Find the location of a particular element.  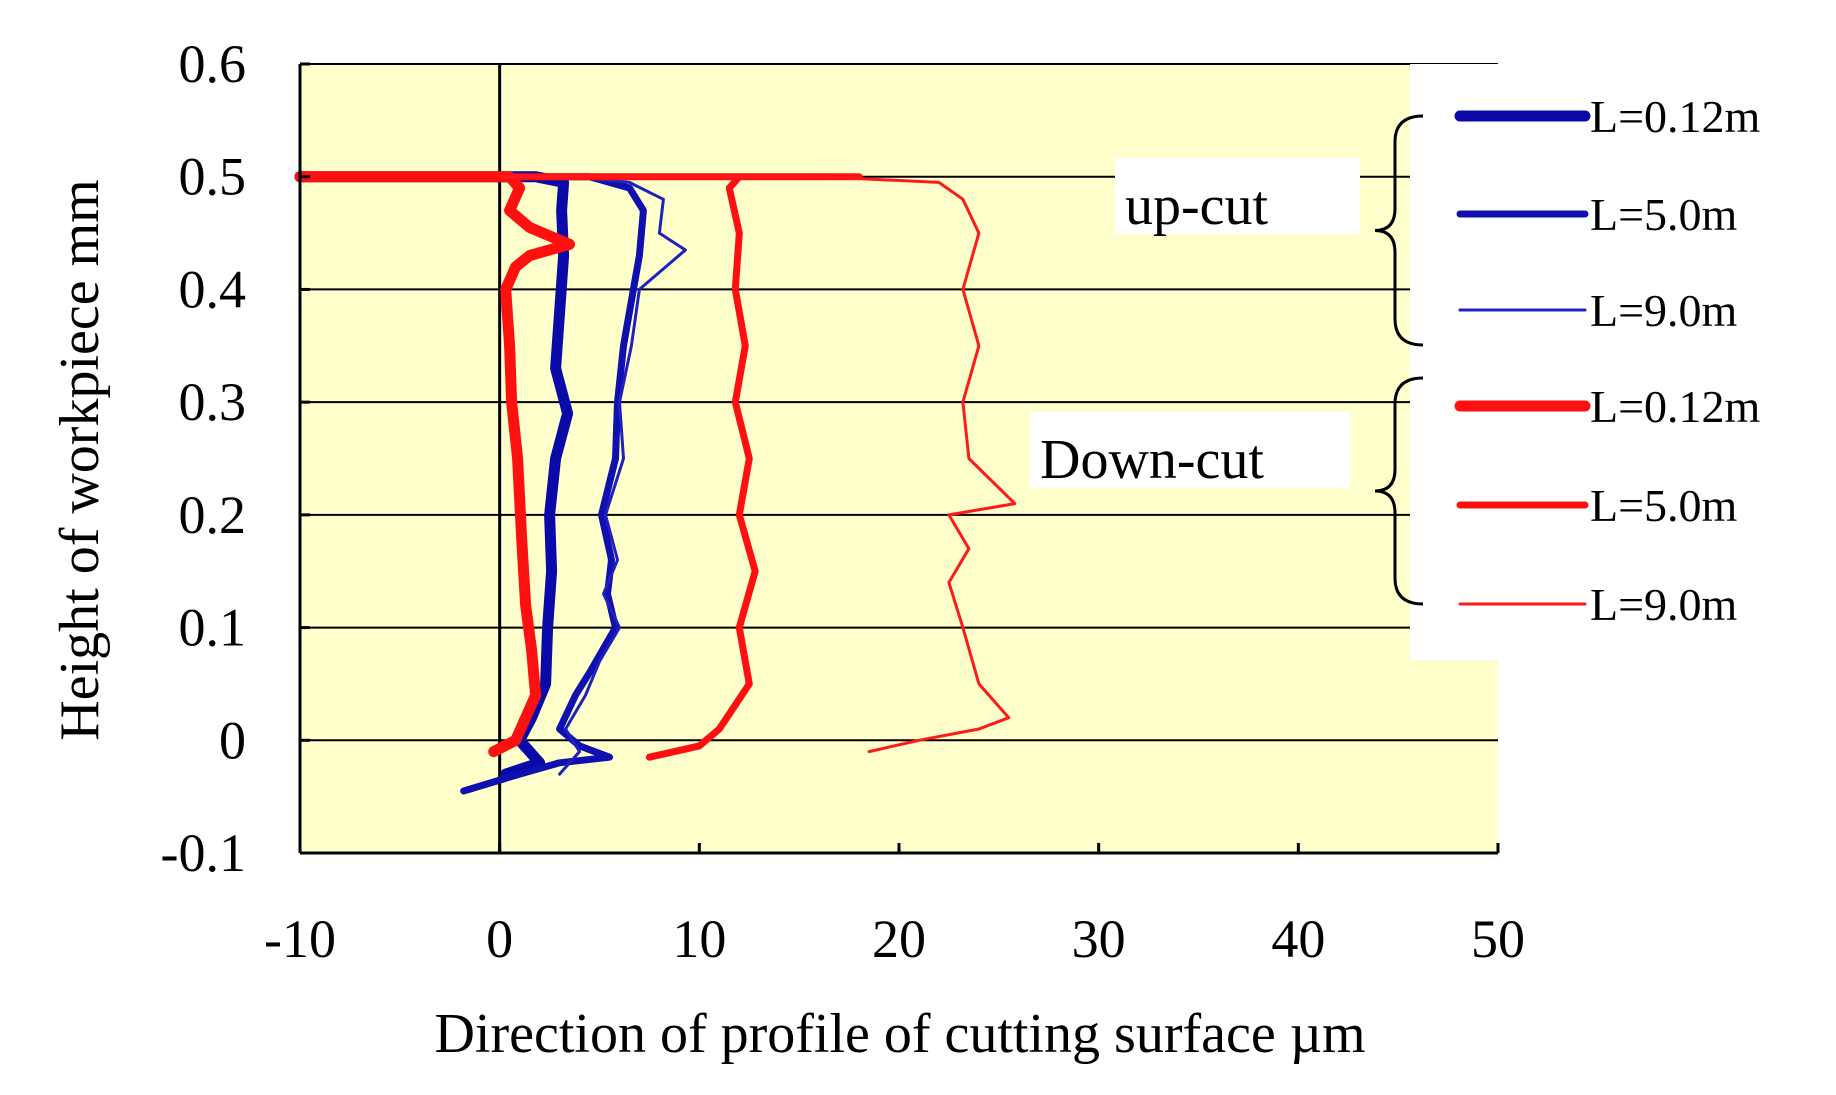

group-label-up-cut: up-cut is located at coordinates (1197, 206).